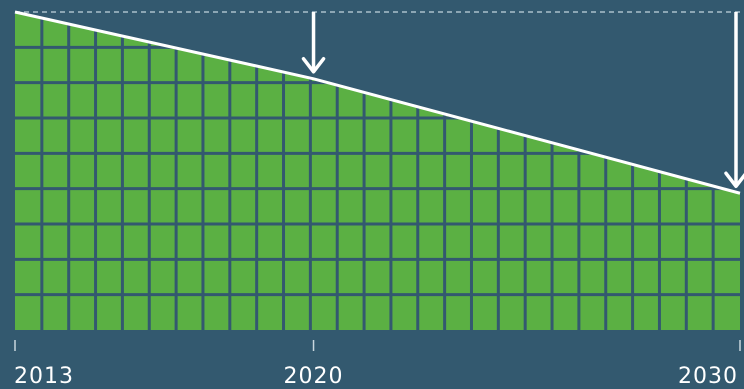 The height and width of the screenshot is (389, 744). Describe the element at coordinates (314, 376) in the screenshot. I see `x-tick-label: 2020` at that location.